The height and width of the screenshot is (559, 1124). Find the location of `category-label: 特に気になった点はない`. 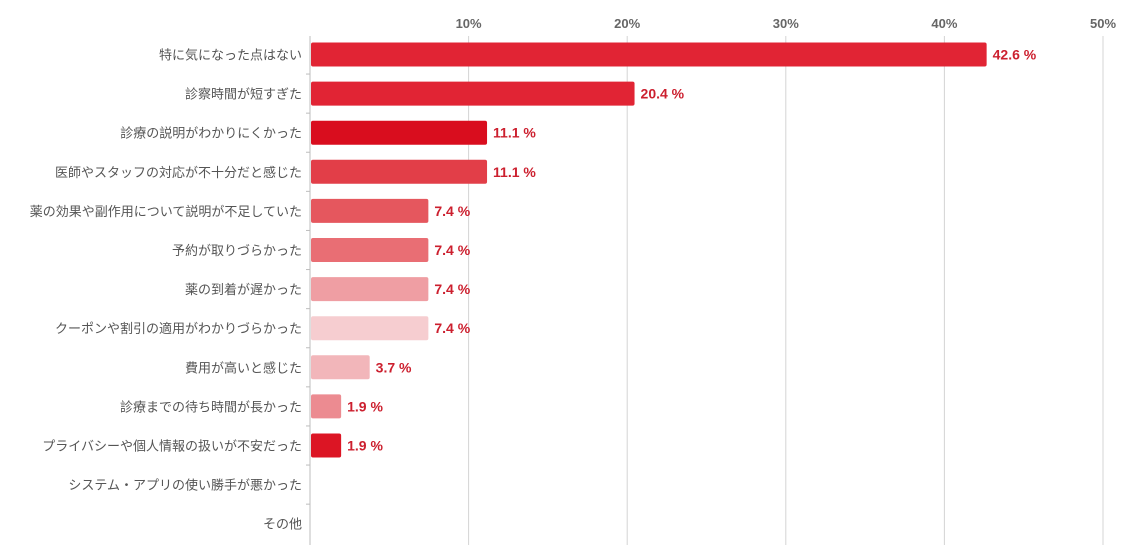

category-label: 特に気になった点はない is located at coordinates (230, 56).